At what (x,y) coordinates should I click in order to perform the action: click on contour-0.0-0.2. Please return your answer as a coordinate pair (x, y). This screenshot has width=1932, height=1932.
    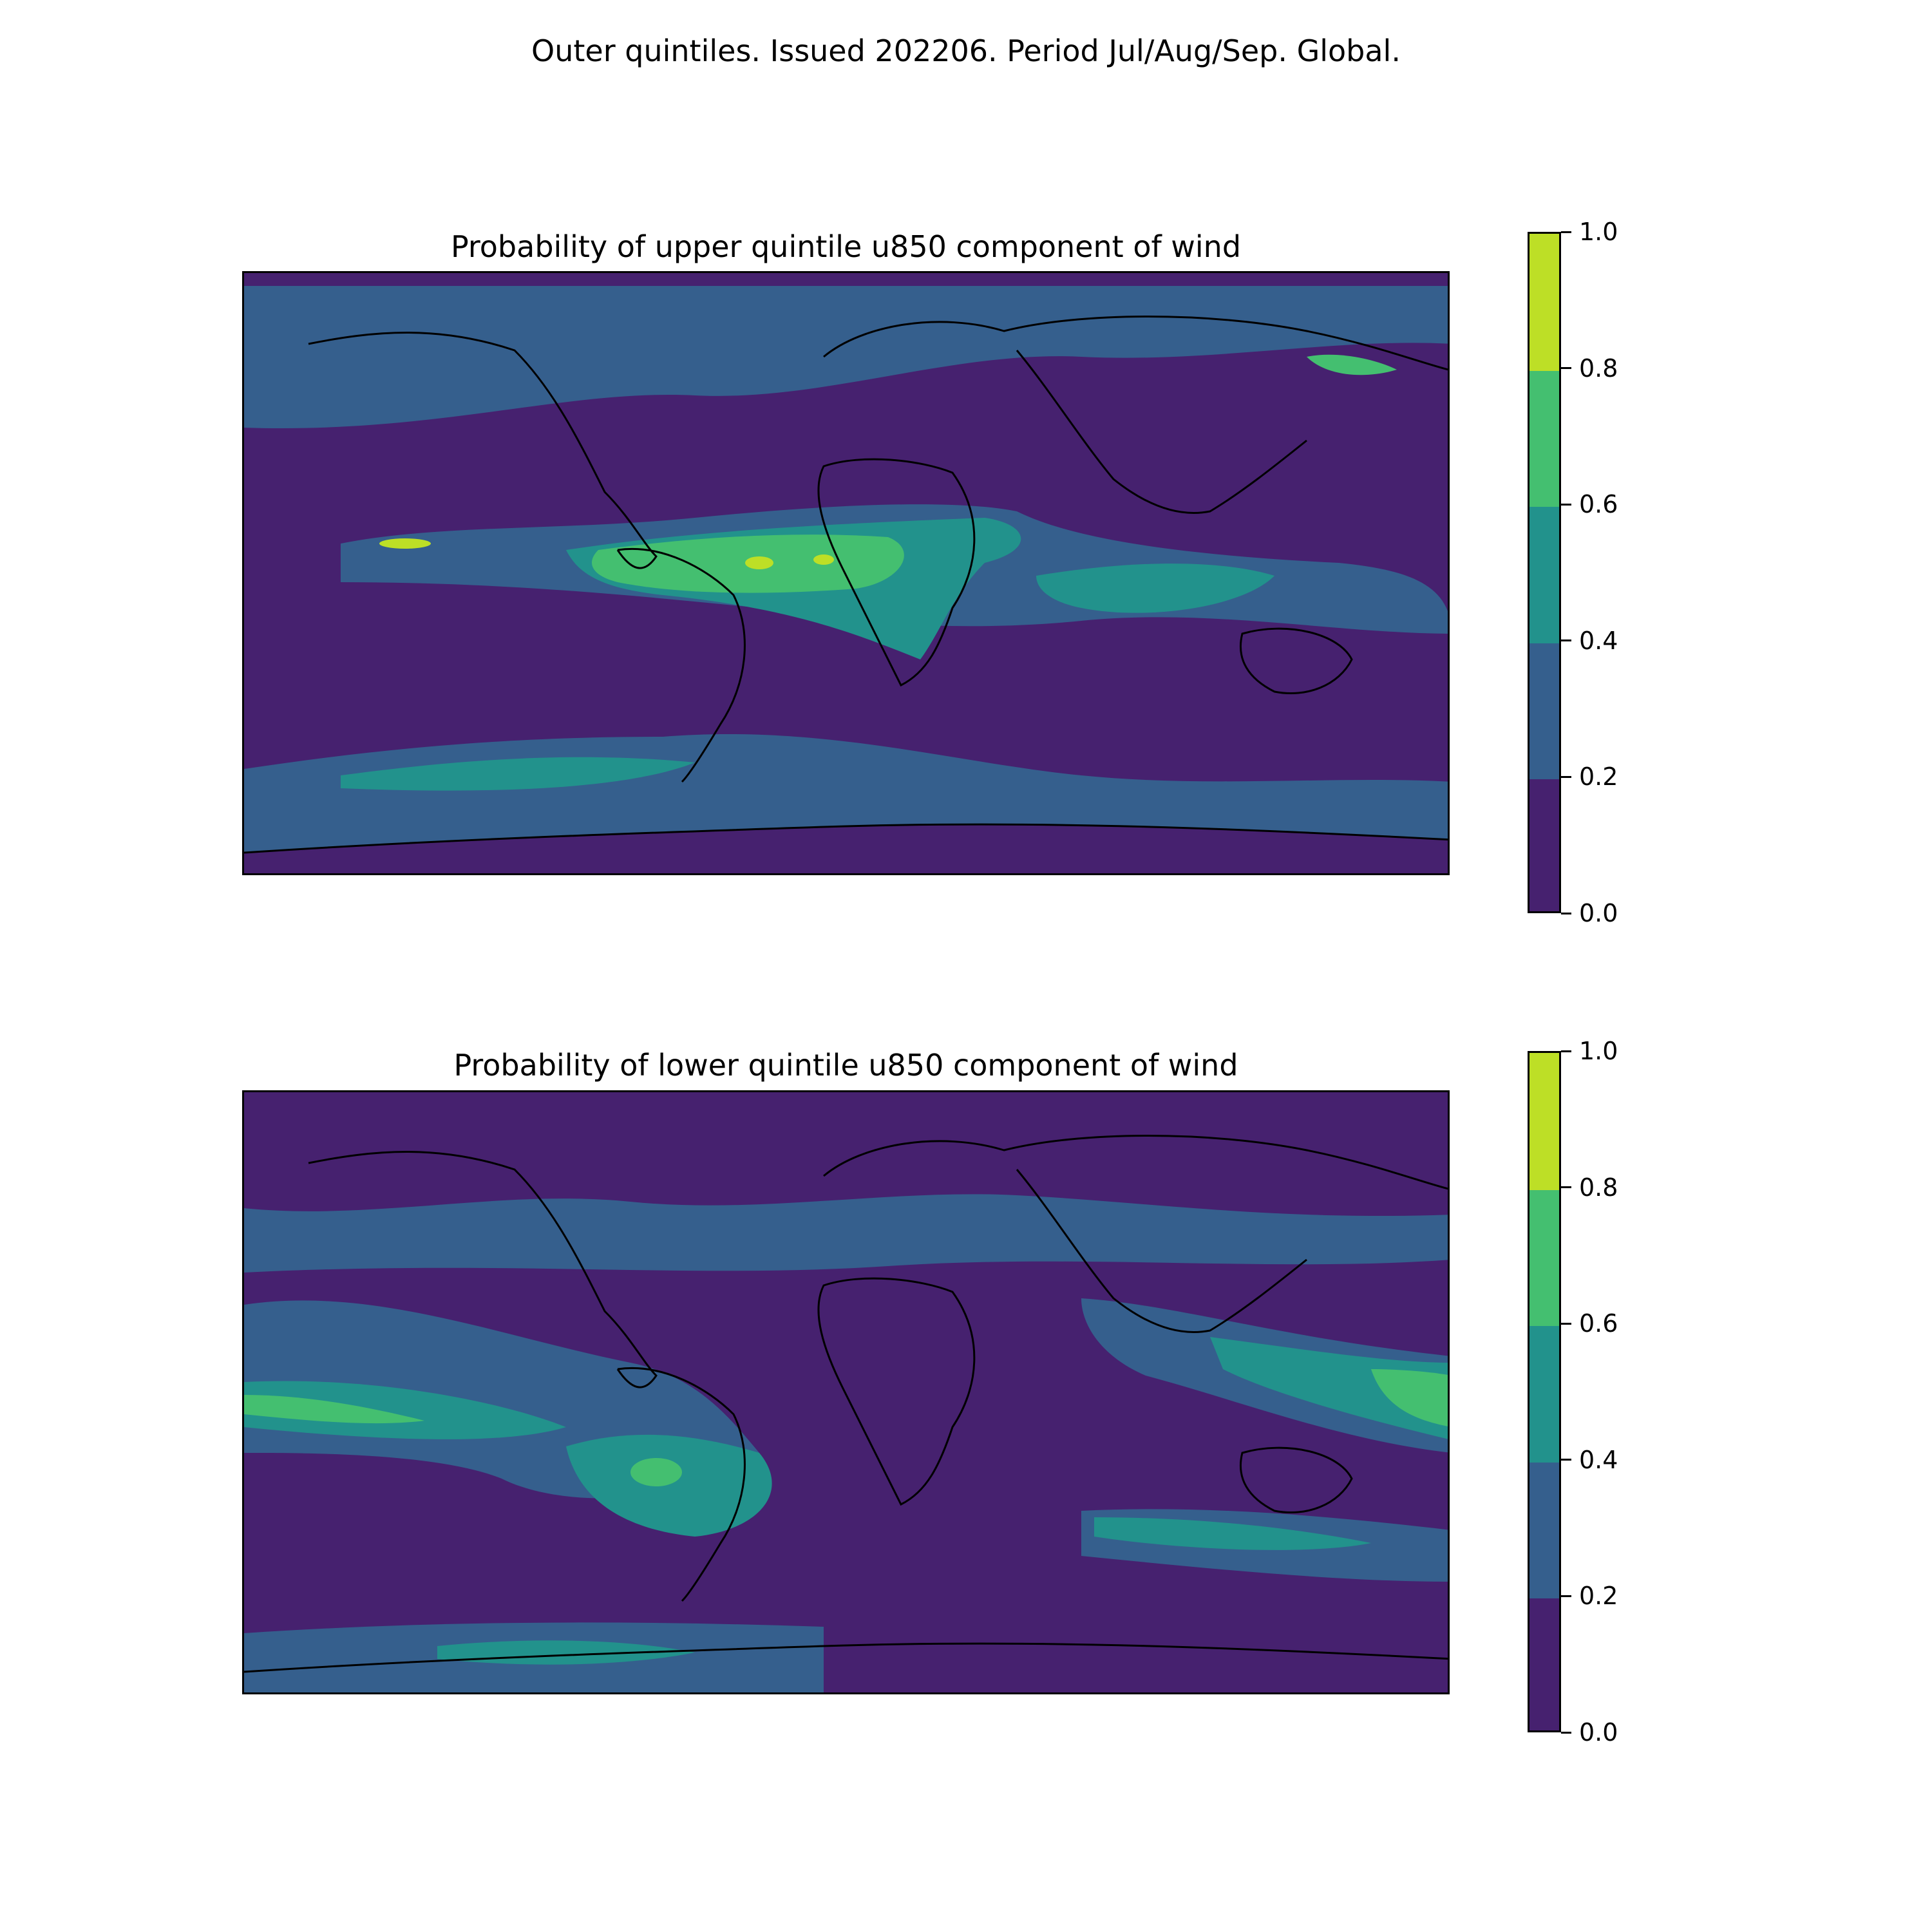
    Looking at the image, I should click on (846, 848).